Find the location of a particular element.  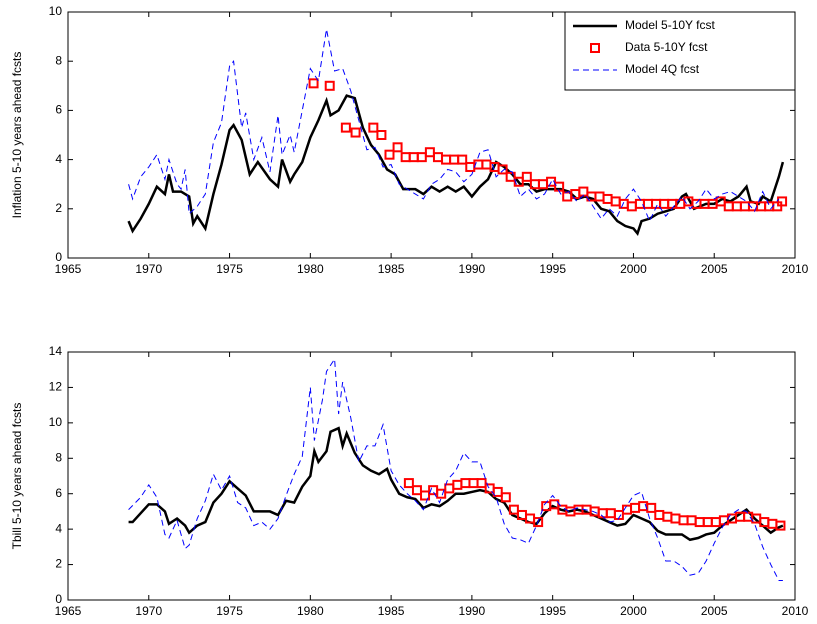

y-axis-label: Inflation 5-10 years ahead fcsts is located at coordinates (17, 135).